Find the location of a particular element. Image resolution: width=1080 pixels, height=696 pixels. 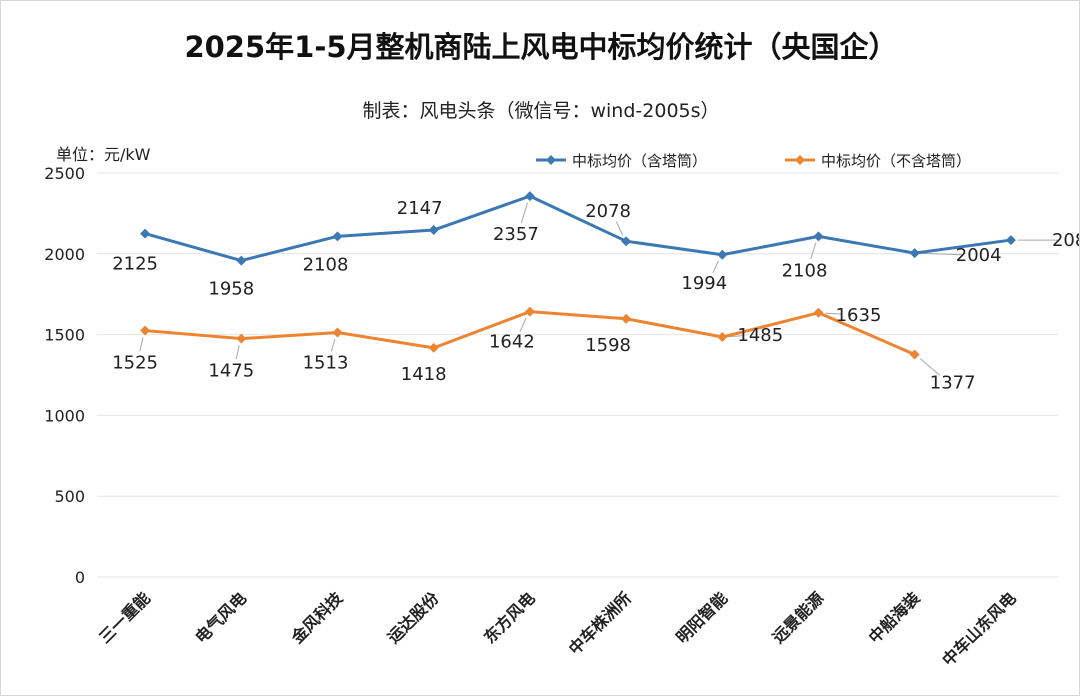

data-label: 1994 is located at coordinates (704, 283).